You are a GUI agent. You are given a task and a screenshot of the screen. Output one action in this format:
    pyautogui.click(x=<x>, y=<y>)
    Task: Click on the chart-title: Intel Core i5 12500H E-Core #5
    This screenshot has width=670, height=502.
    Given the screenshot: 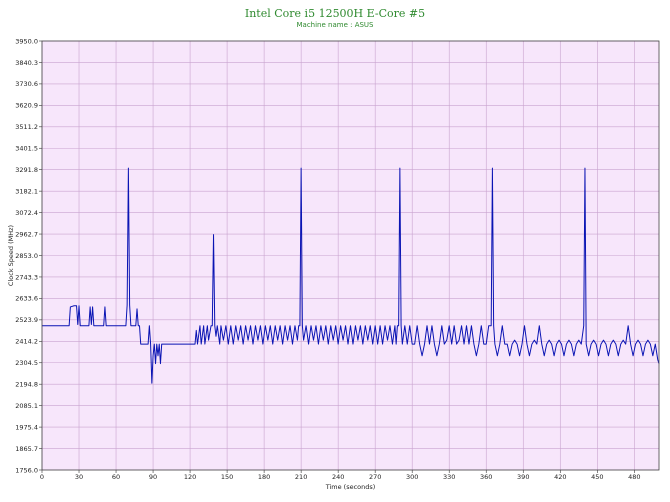 What is the action you would take?
    pyautogui.click(x=335, y=13)
    